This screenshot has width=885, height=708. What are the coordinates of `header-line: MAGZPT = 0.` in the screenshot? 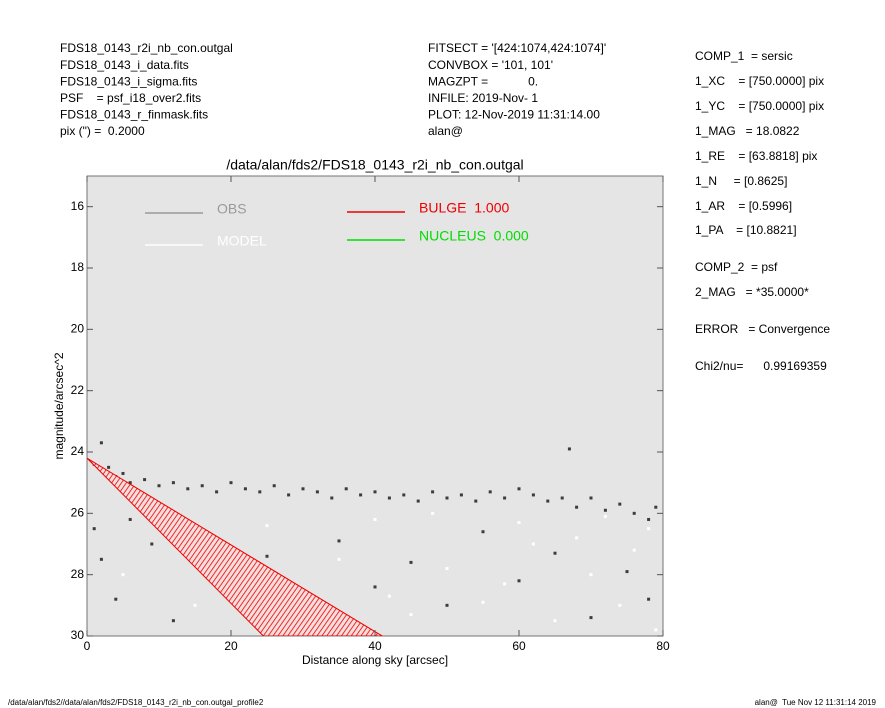 It's located at (483, 81).